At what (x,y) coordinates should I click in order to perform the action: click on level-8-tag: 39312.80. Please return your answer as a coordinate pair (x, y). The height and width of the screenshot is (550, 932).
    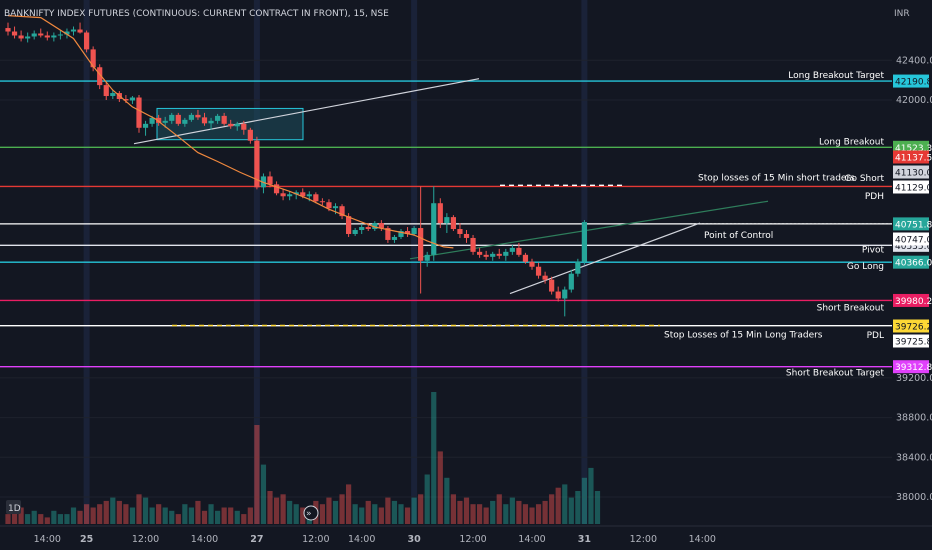
    Looking at the image, I should click on (913, 368).